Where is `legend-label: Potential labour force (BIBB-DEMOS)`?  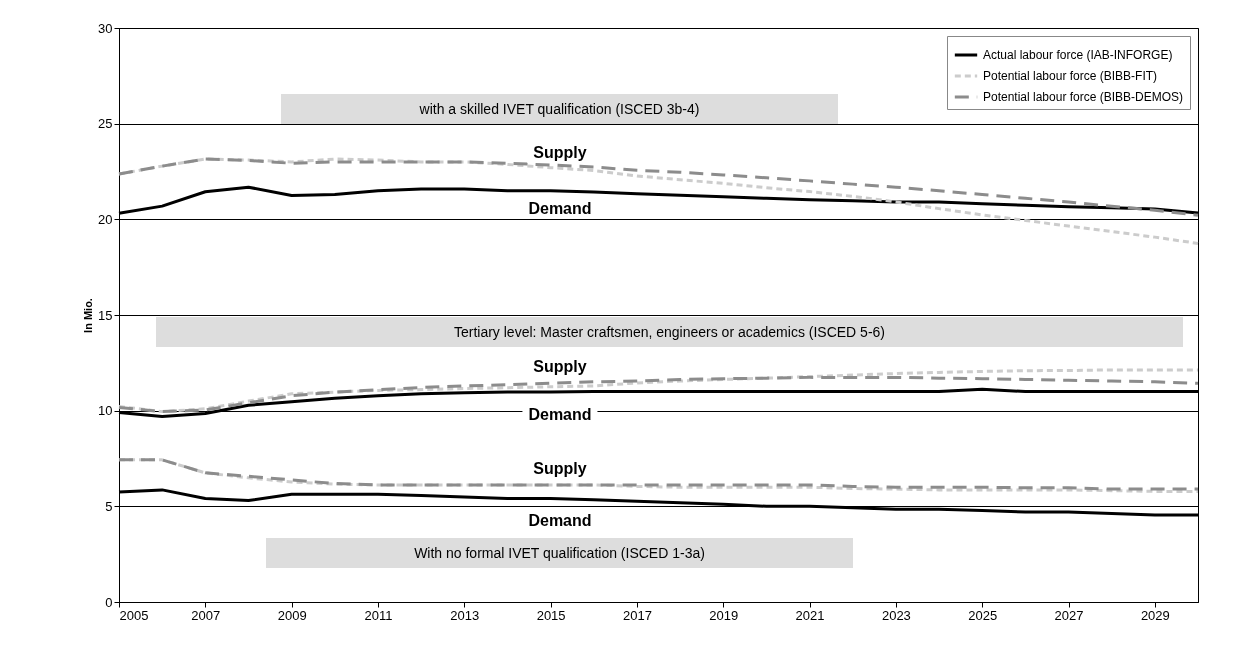
legend-label: Potential labour force (BIBB-DEMOS) is located at coordinates (1083, 97).